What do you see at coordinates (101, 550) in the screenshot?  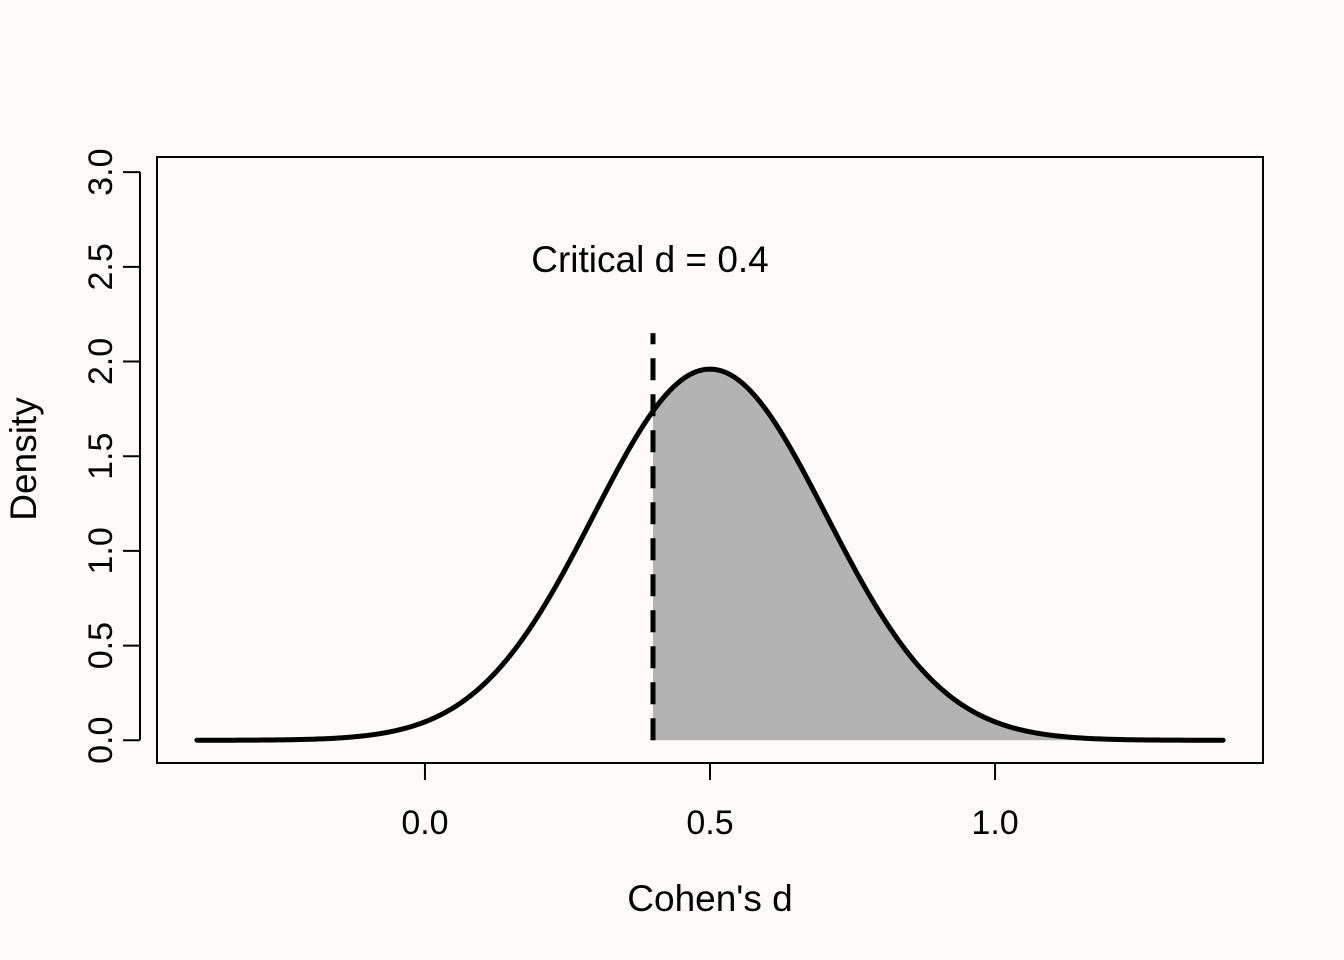 I see `y-tick-label: 1.0` at bounding box center [101, 550].